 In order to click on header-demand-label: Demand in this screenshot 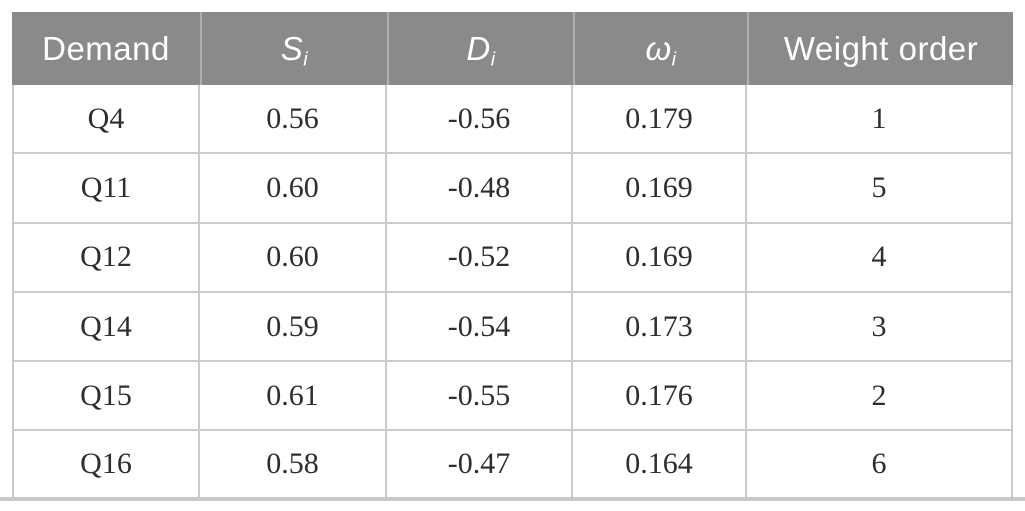, I will do `click(106, 48)`.